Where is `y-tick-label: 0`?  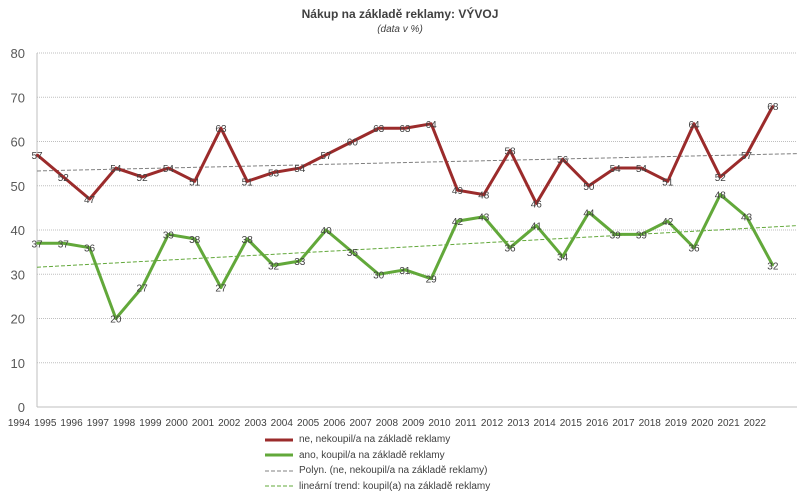
y-tick-label: 0 is located at coordinates (21, 407).